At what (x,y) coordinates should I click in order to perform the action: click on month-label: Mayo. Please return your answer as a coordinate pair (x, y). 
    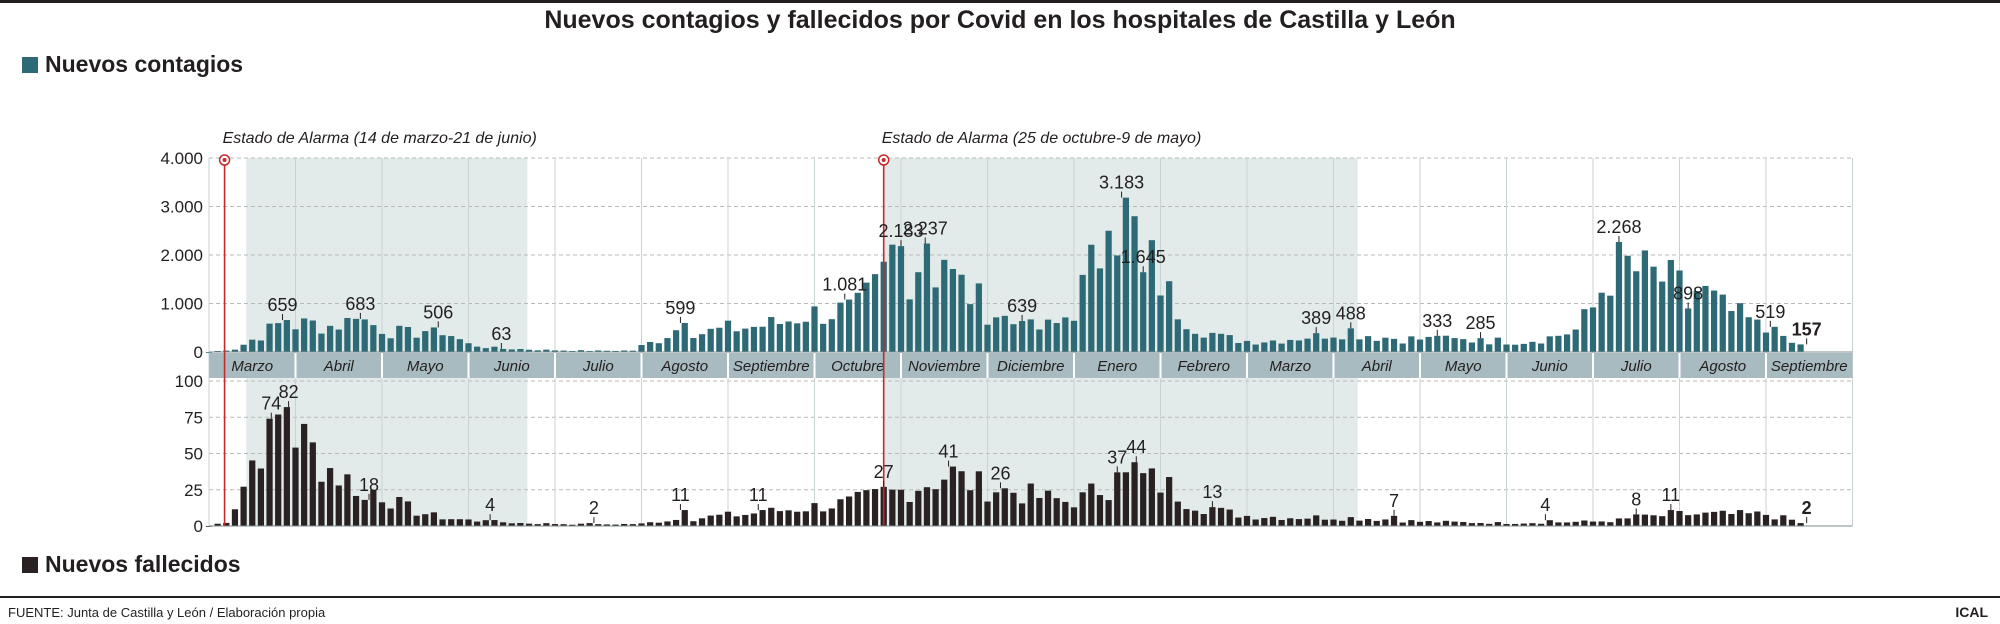
    Looking at the image, I should click on (425, 366).